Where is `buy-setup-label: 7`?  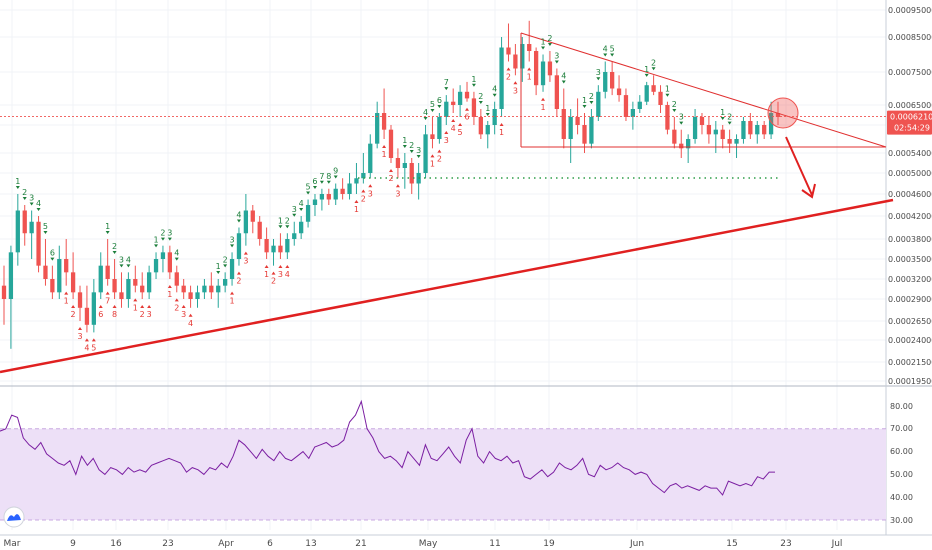 buy-setup-label: 7 is located at coordinates (321, 176).